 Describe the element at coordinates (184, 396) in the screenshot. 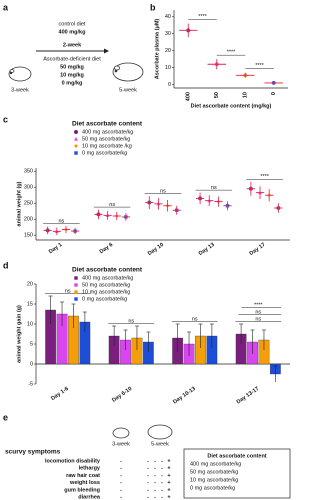

I see `x-tick-label: Day 10-13` at that location.